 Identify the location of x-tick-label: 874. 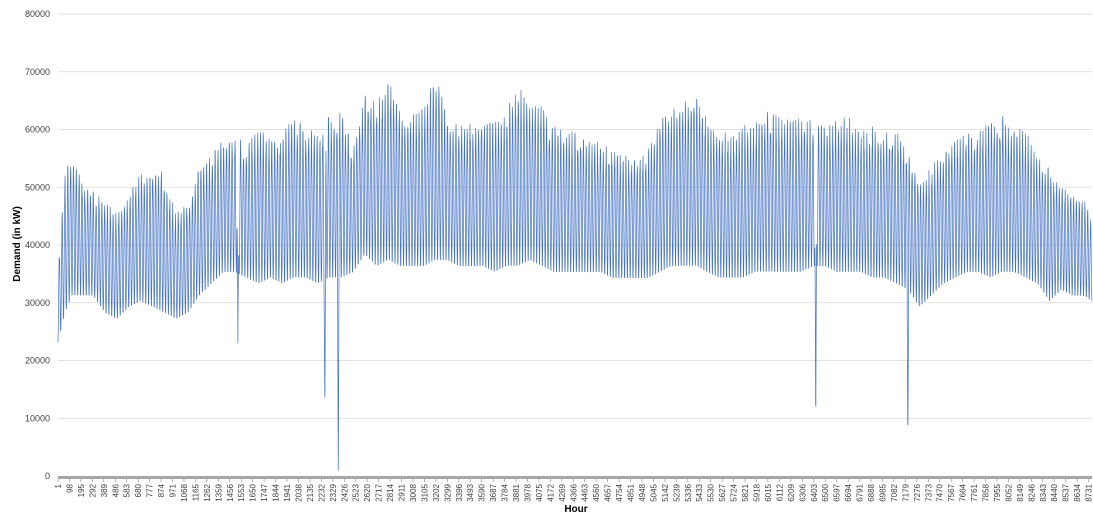
(161, 490).